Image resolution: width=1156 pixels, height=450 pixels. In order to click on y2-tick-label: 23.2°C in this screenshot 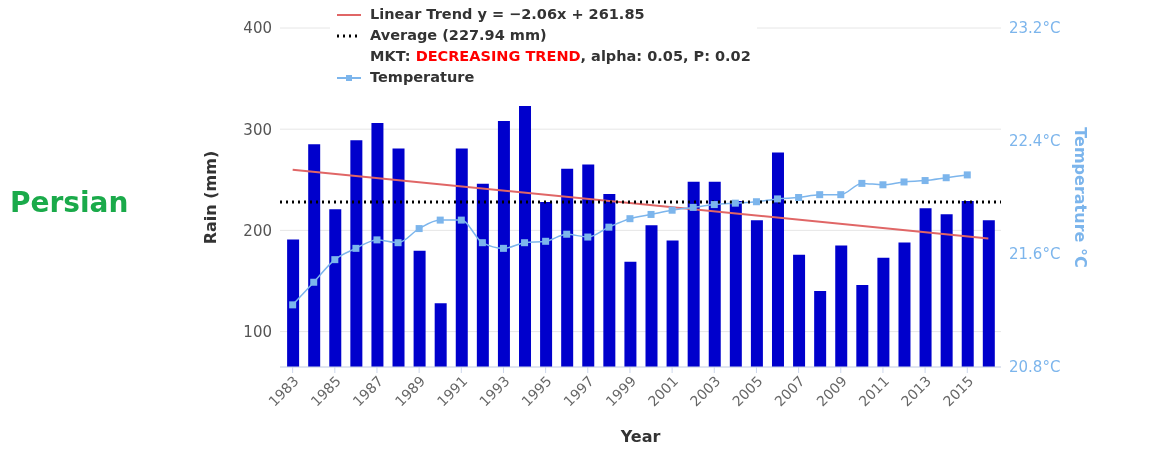, I will do `click(1035, 28)`.